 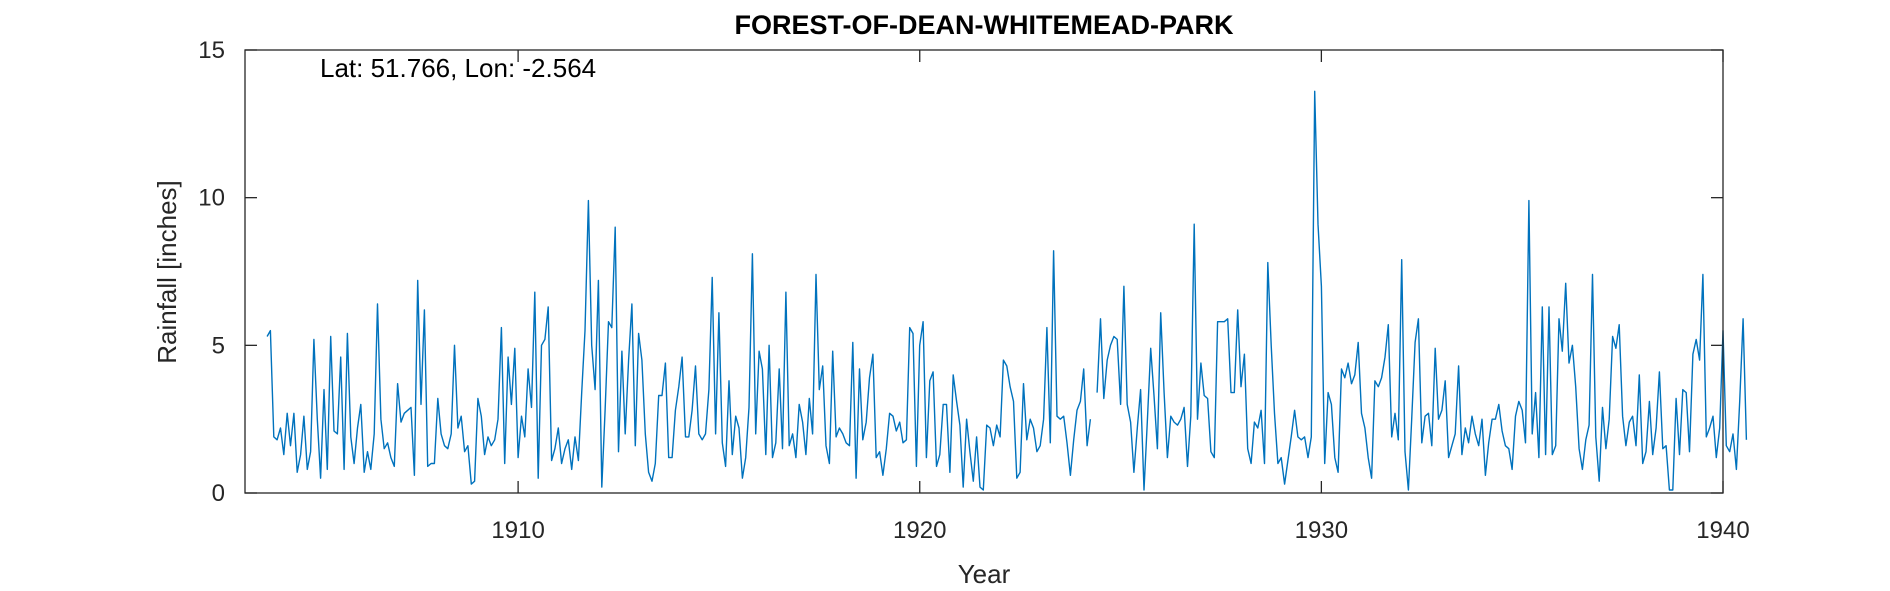 I want to click on x-tick-label: 1910, so click(x=517, y=530).